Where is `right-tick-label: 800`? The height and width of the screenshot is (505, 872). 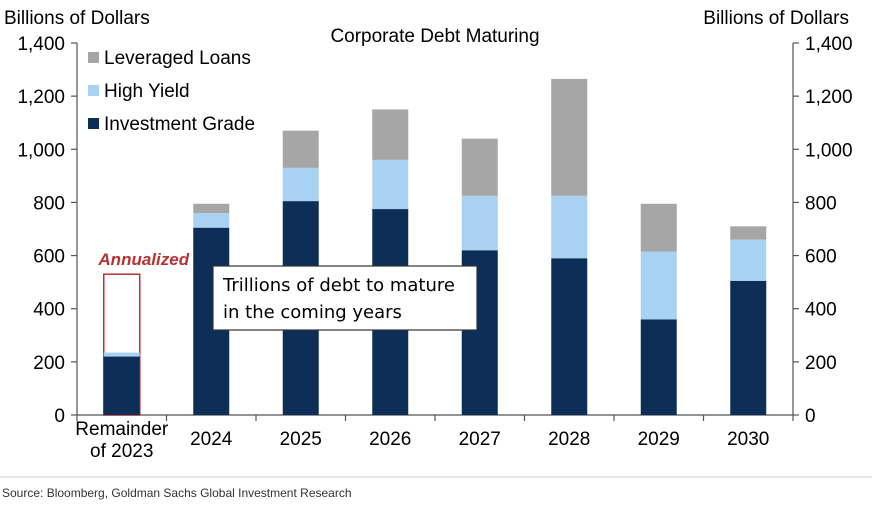 right-tick-label: 800 is located at coordinates (821, 203).